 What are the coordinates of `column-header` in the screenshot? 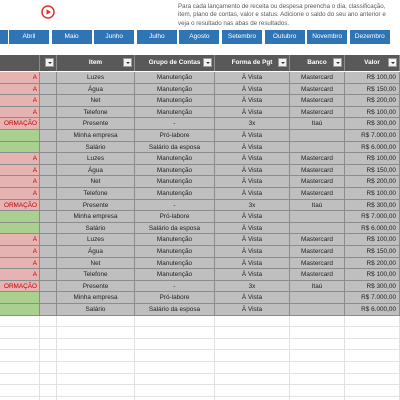 It's located at (48, 63).